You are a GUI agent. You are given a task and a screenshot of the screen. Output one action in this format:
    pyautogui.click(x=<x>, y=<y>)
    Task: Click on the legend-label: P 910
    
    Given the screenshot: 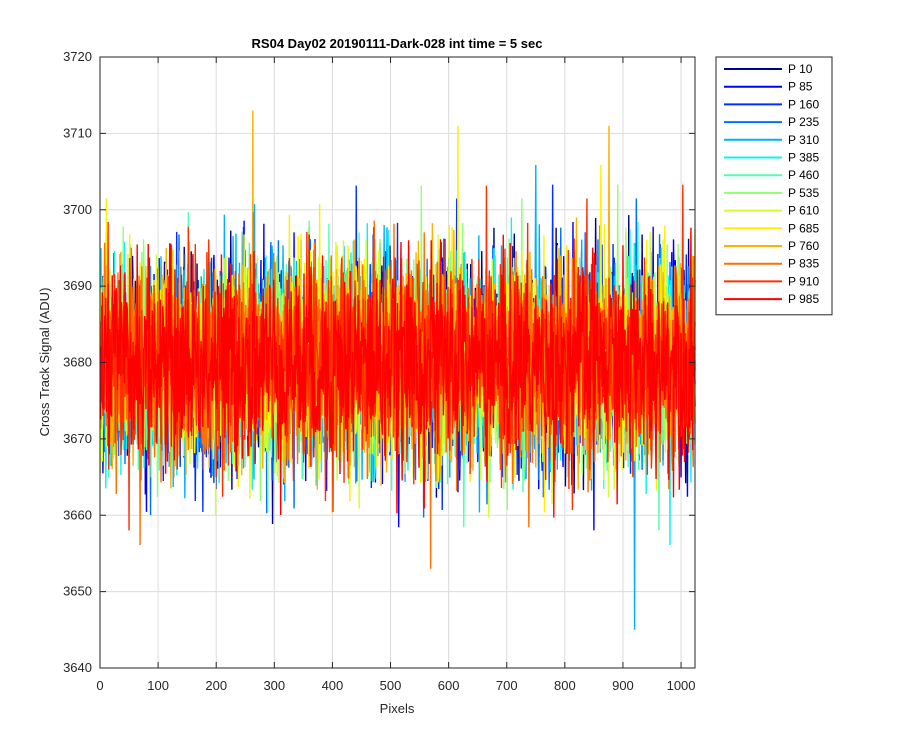 What is the action you would take?
    pyautogui.click(x=803, y=281)
    